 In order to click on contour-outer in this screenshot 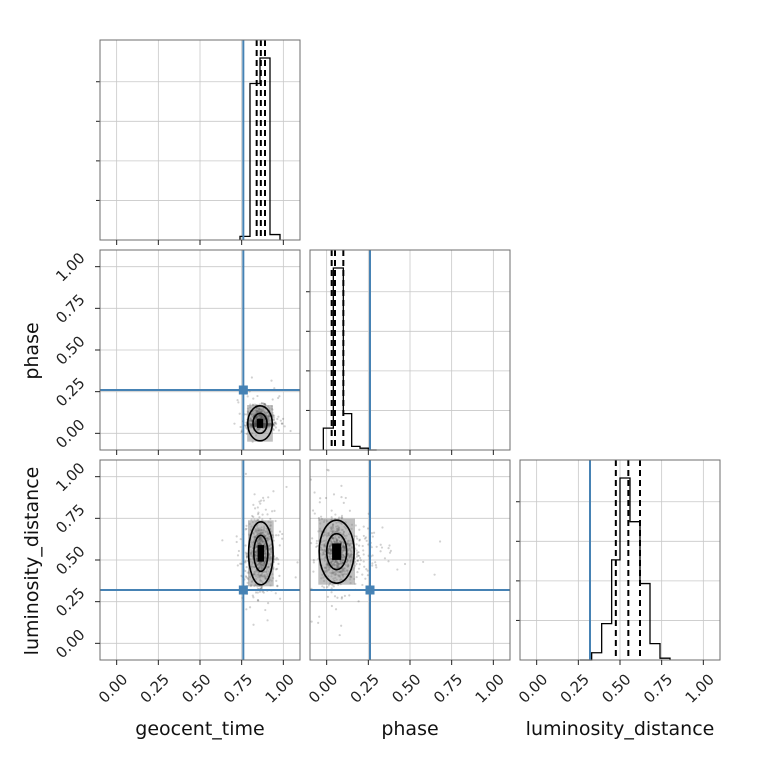, I will do `click(260, 553)`.